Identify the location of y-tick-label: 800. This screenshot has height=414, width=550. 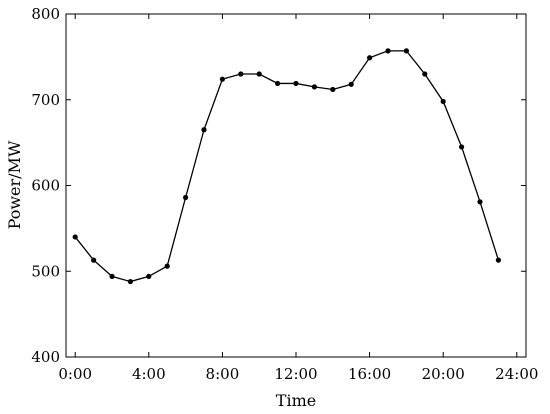
(45, 14).